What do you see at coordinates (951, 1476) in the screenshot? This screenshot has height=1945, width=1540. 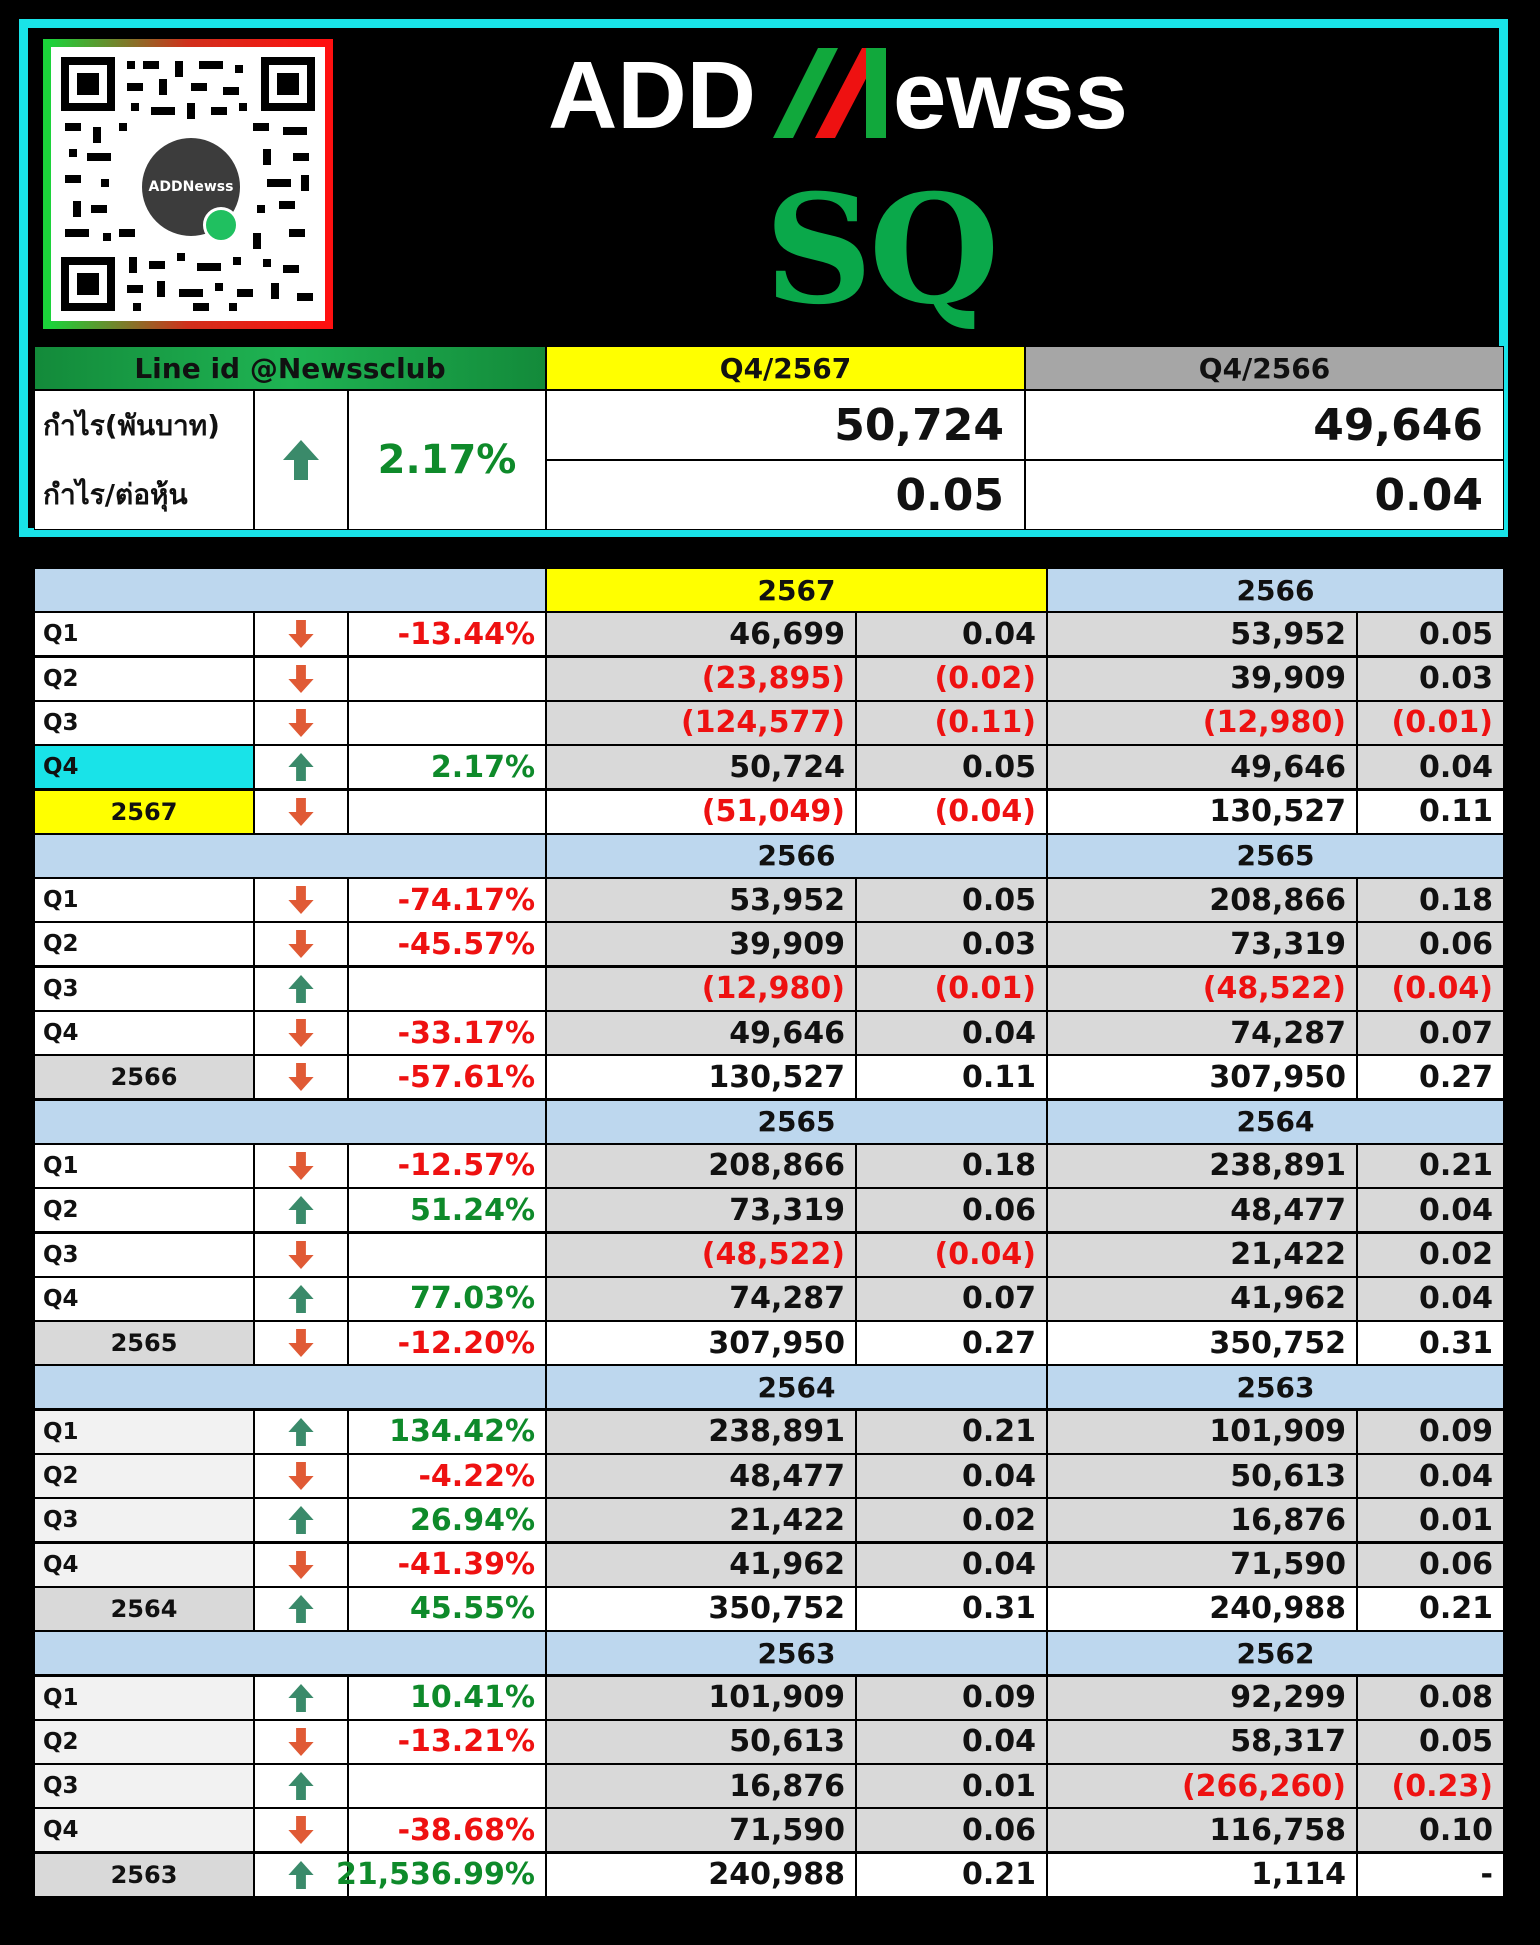 I see `eps-a: 0.04` at bounding box center [951, 1476].